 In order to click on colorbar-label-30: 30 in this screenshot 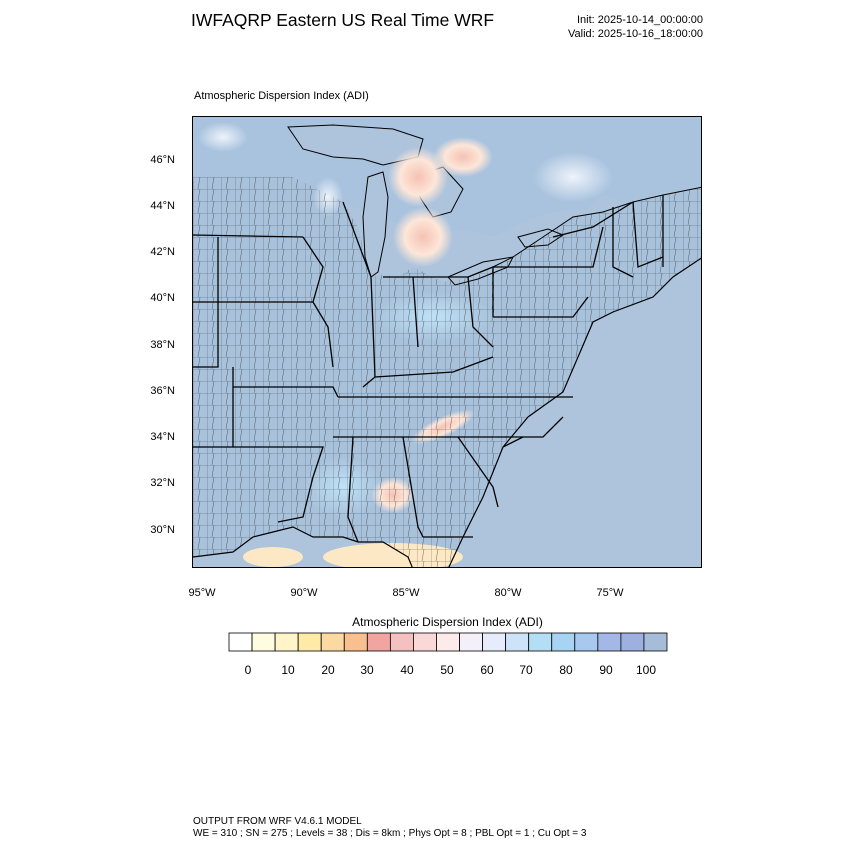, I will do `click(367, 670)`.